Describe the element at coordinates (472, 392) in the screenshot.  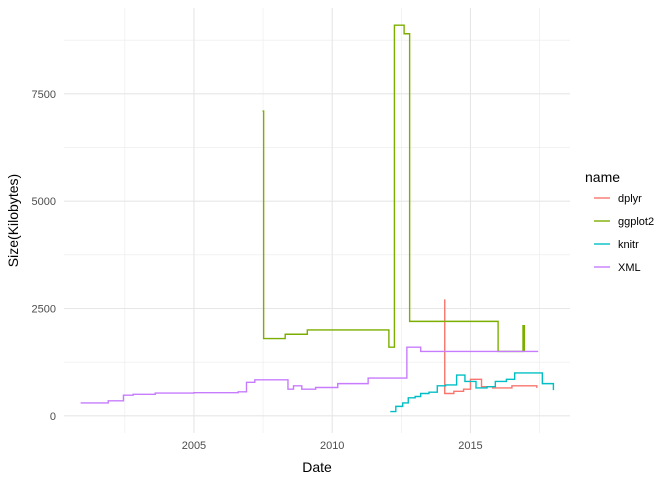
I see `series-line-knitr` at that location.